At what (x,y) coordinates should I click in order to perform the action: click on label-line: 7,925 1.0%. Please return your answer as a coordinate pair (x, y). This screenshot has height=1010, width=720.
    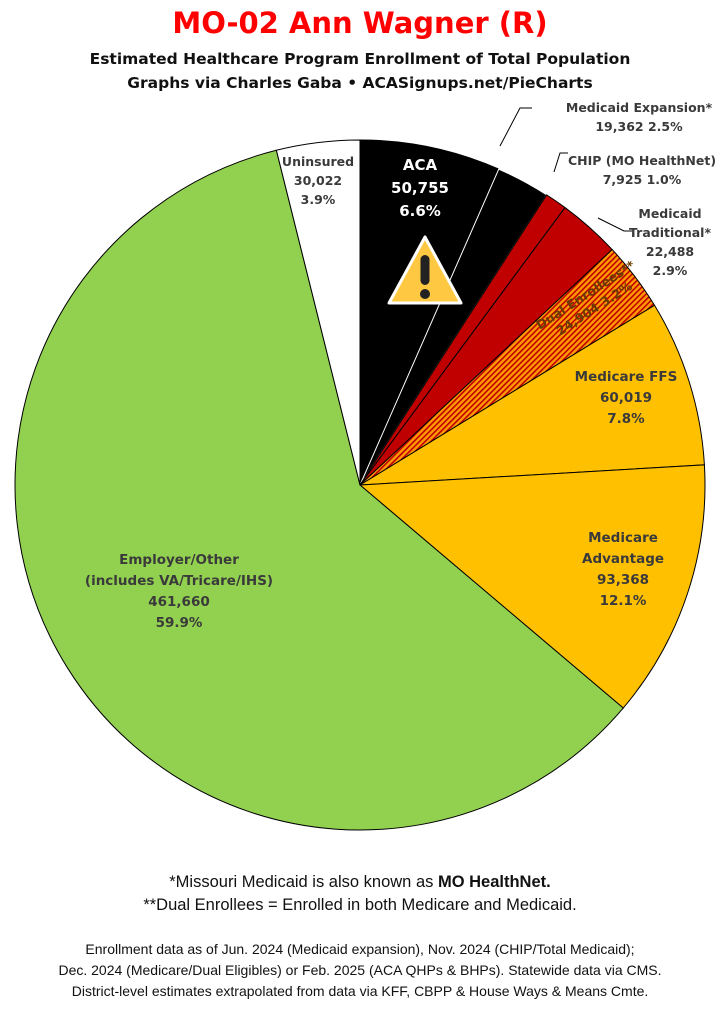
    Looking at the image, I should click on (642, 179).